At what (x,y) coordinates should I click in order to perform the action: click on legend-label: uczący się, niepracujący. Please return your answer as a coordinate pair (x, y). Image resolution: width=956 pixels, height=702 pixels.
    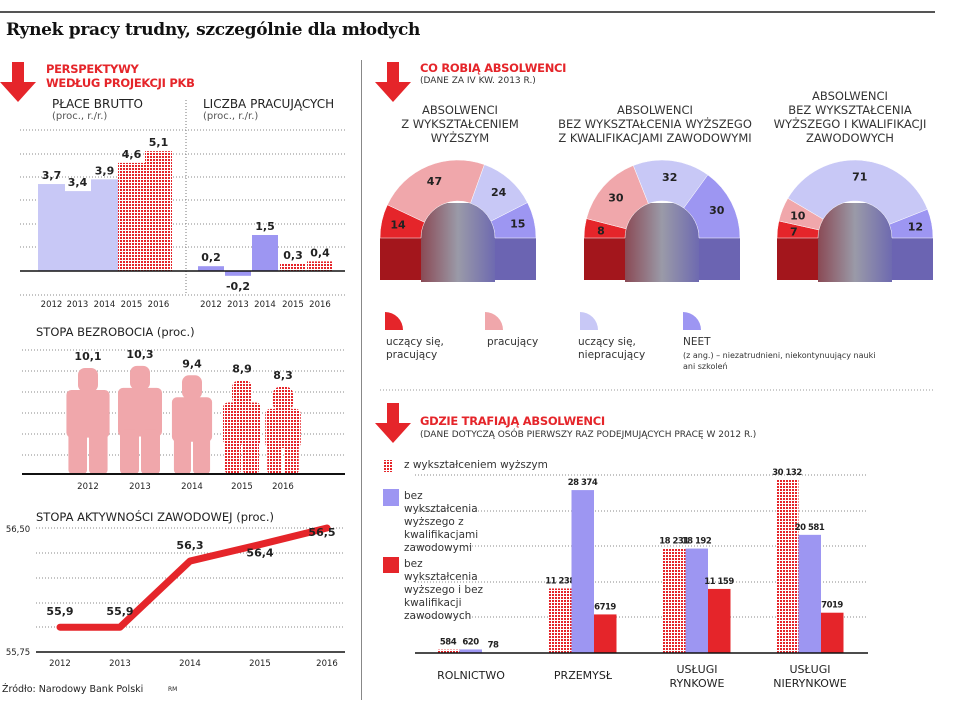
    Looking at the image, I should click on (612, 348).